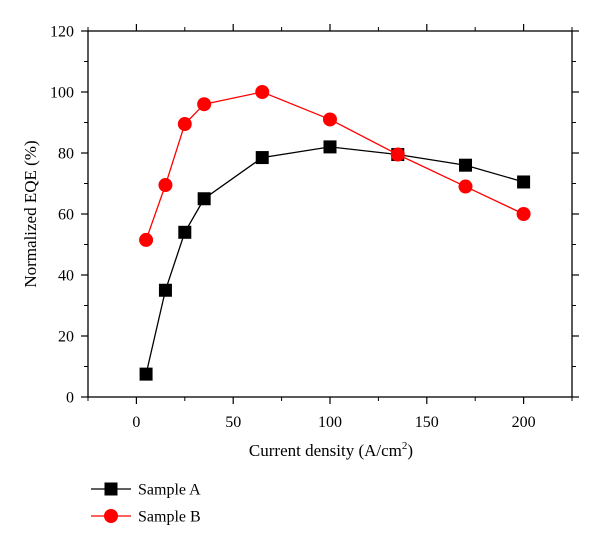 This screenshot has height=551, width=600. I want to click on legend-label: Sample A, so click(169, 490).